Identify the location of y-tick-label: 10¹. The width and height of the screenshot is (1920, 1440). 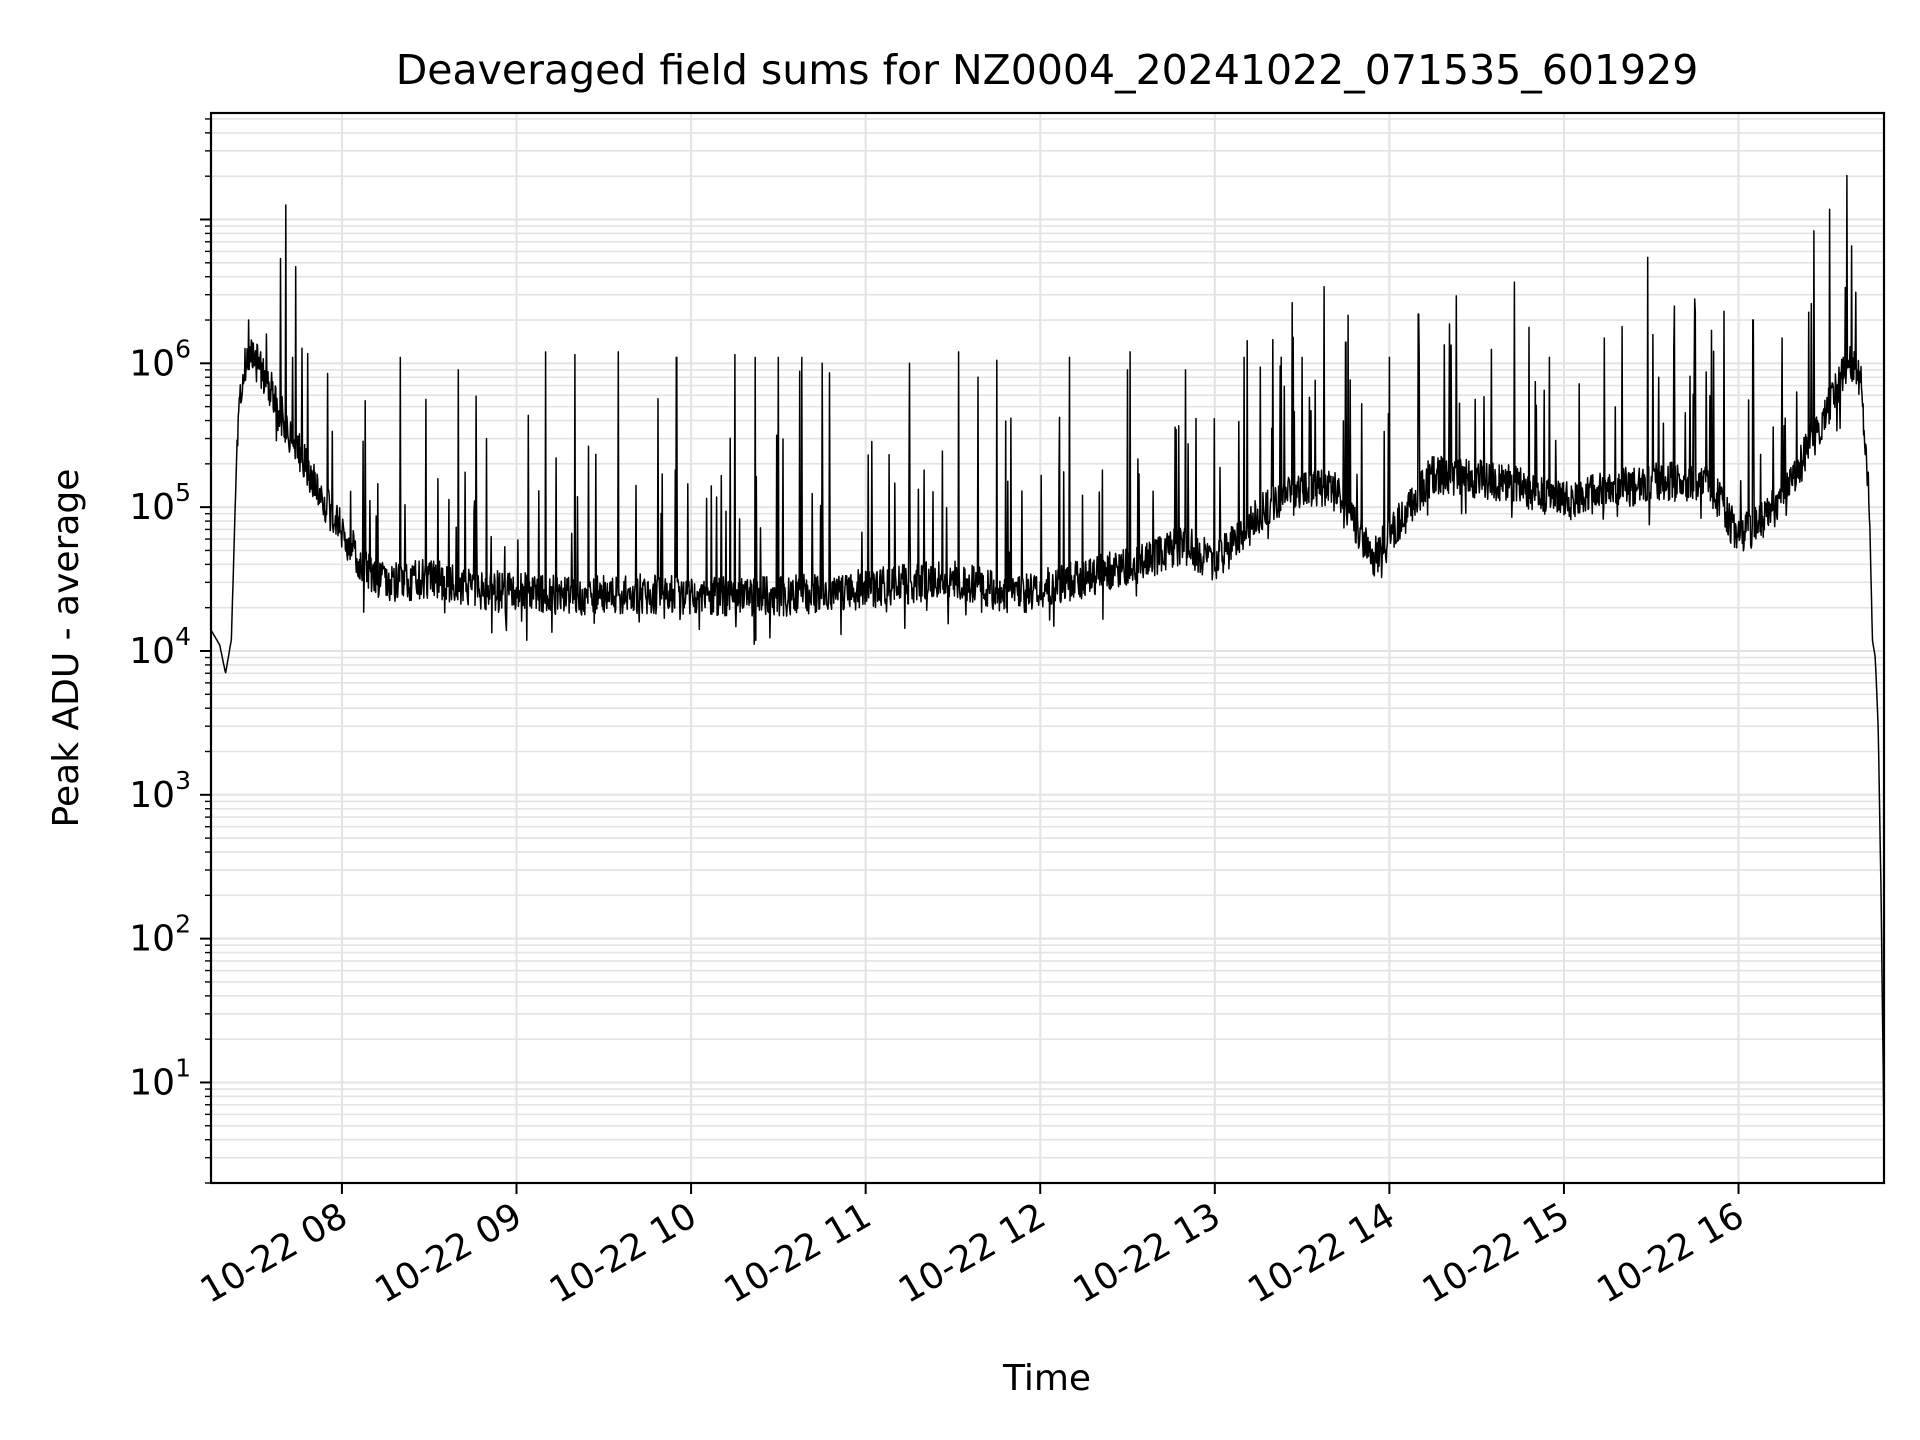
(160, 1078).